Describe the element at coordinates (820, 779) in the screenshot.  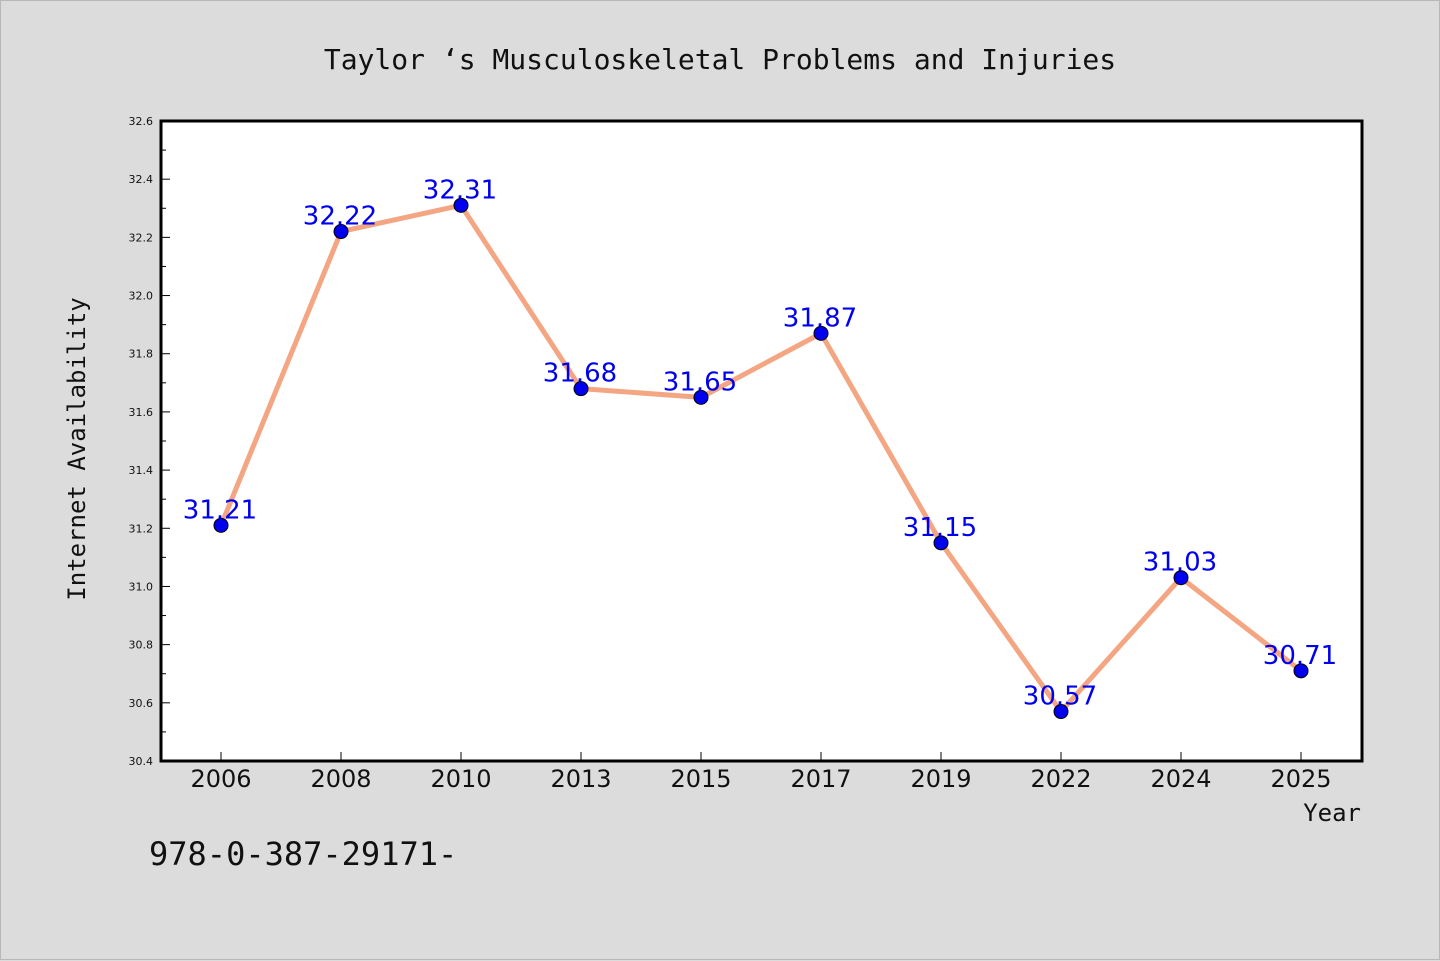
I see `x-tick-label: 2017` at that location.